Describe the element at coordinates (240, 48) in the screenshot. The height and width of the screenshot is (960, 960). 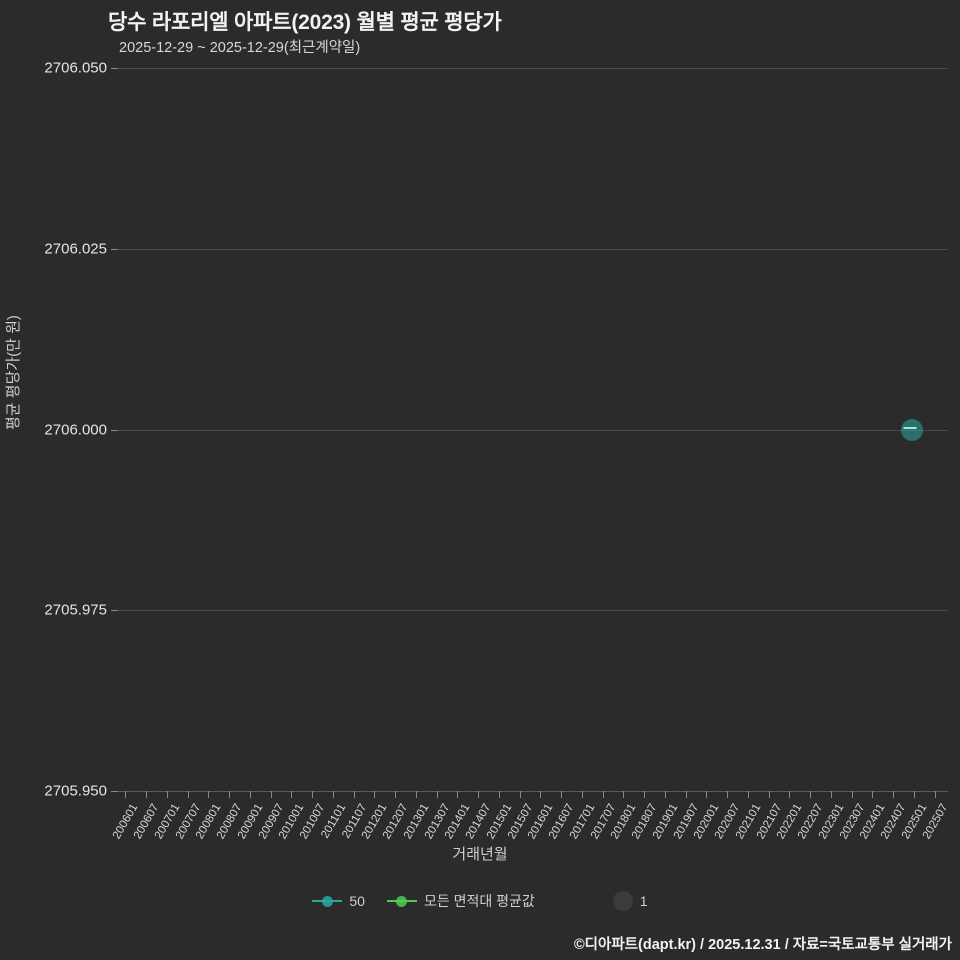
I see `chart-subtitle: 2025-12-29 ~ 2025-12-29(최근계약일)` at that location.